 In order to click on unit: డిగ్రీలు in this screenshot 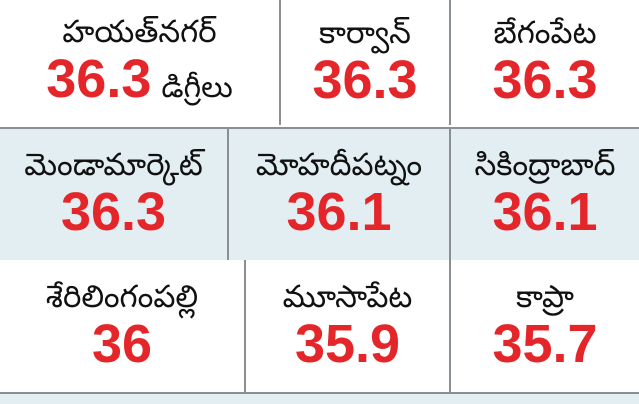, I will do `click(197, 88)`.